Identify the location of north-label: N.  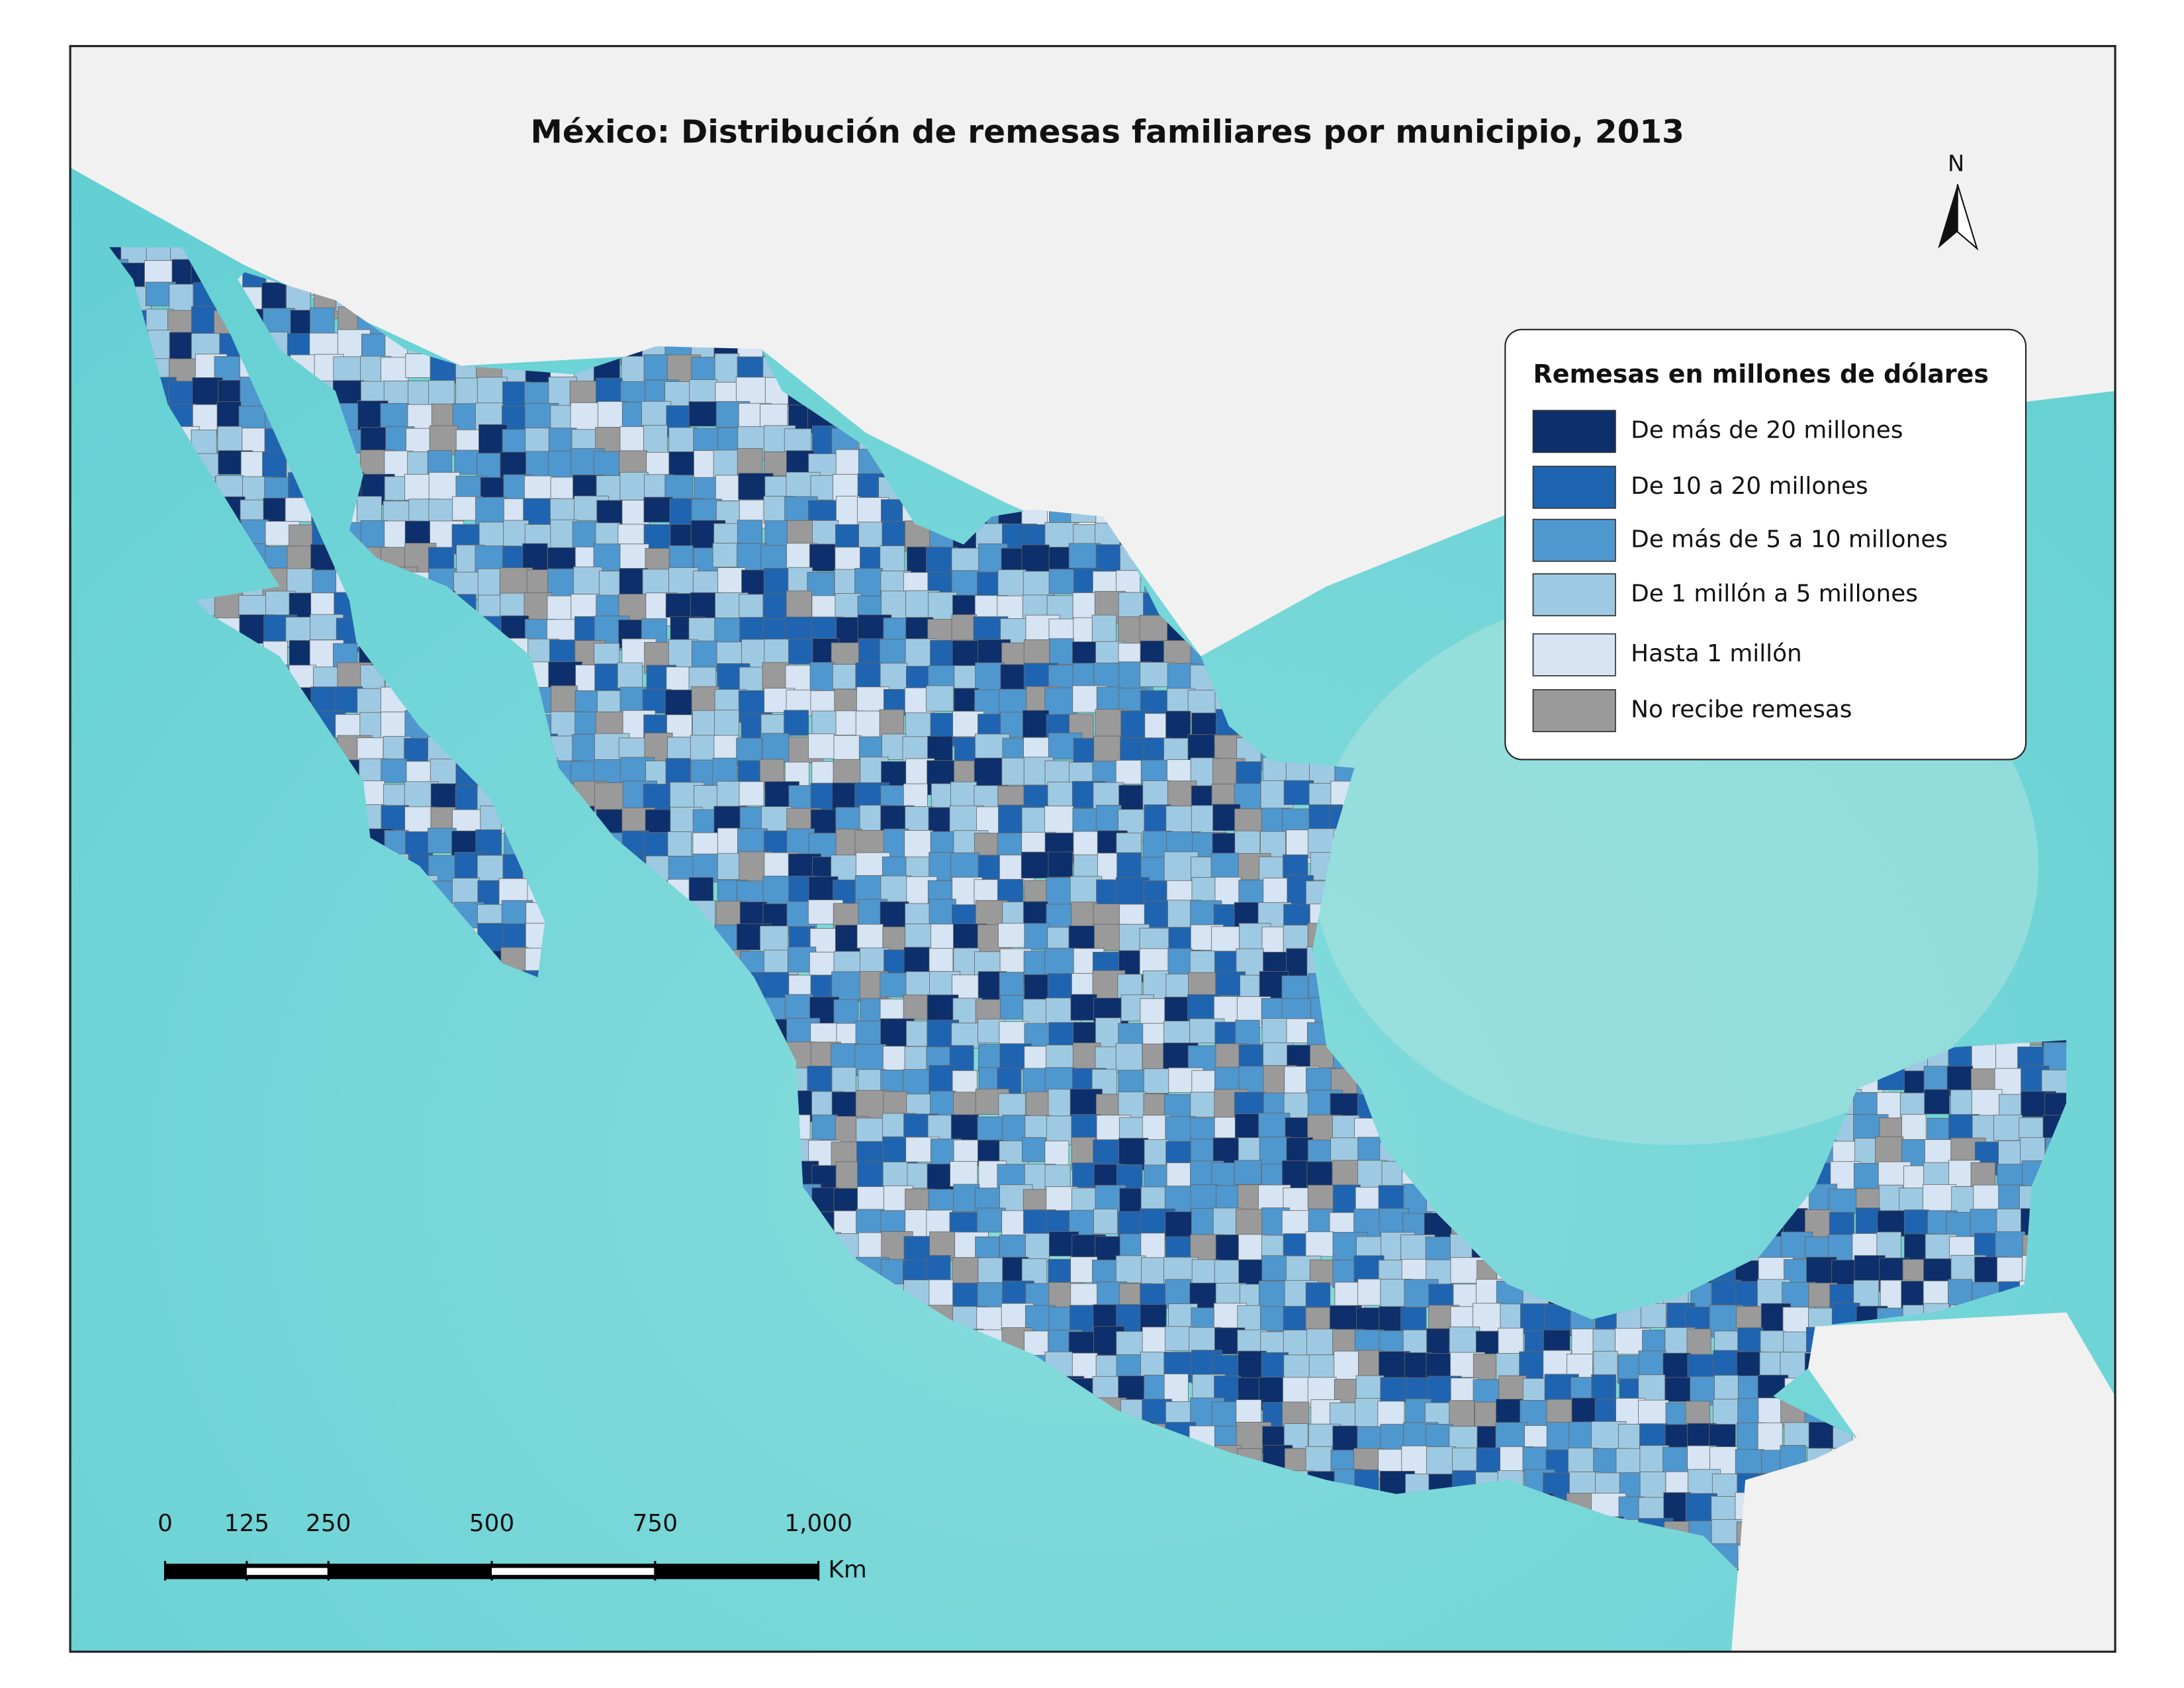
(1956, 163).